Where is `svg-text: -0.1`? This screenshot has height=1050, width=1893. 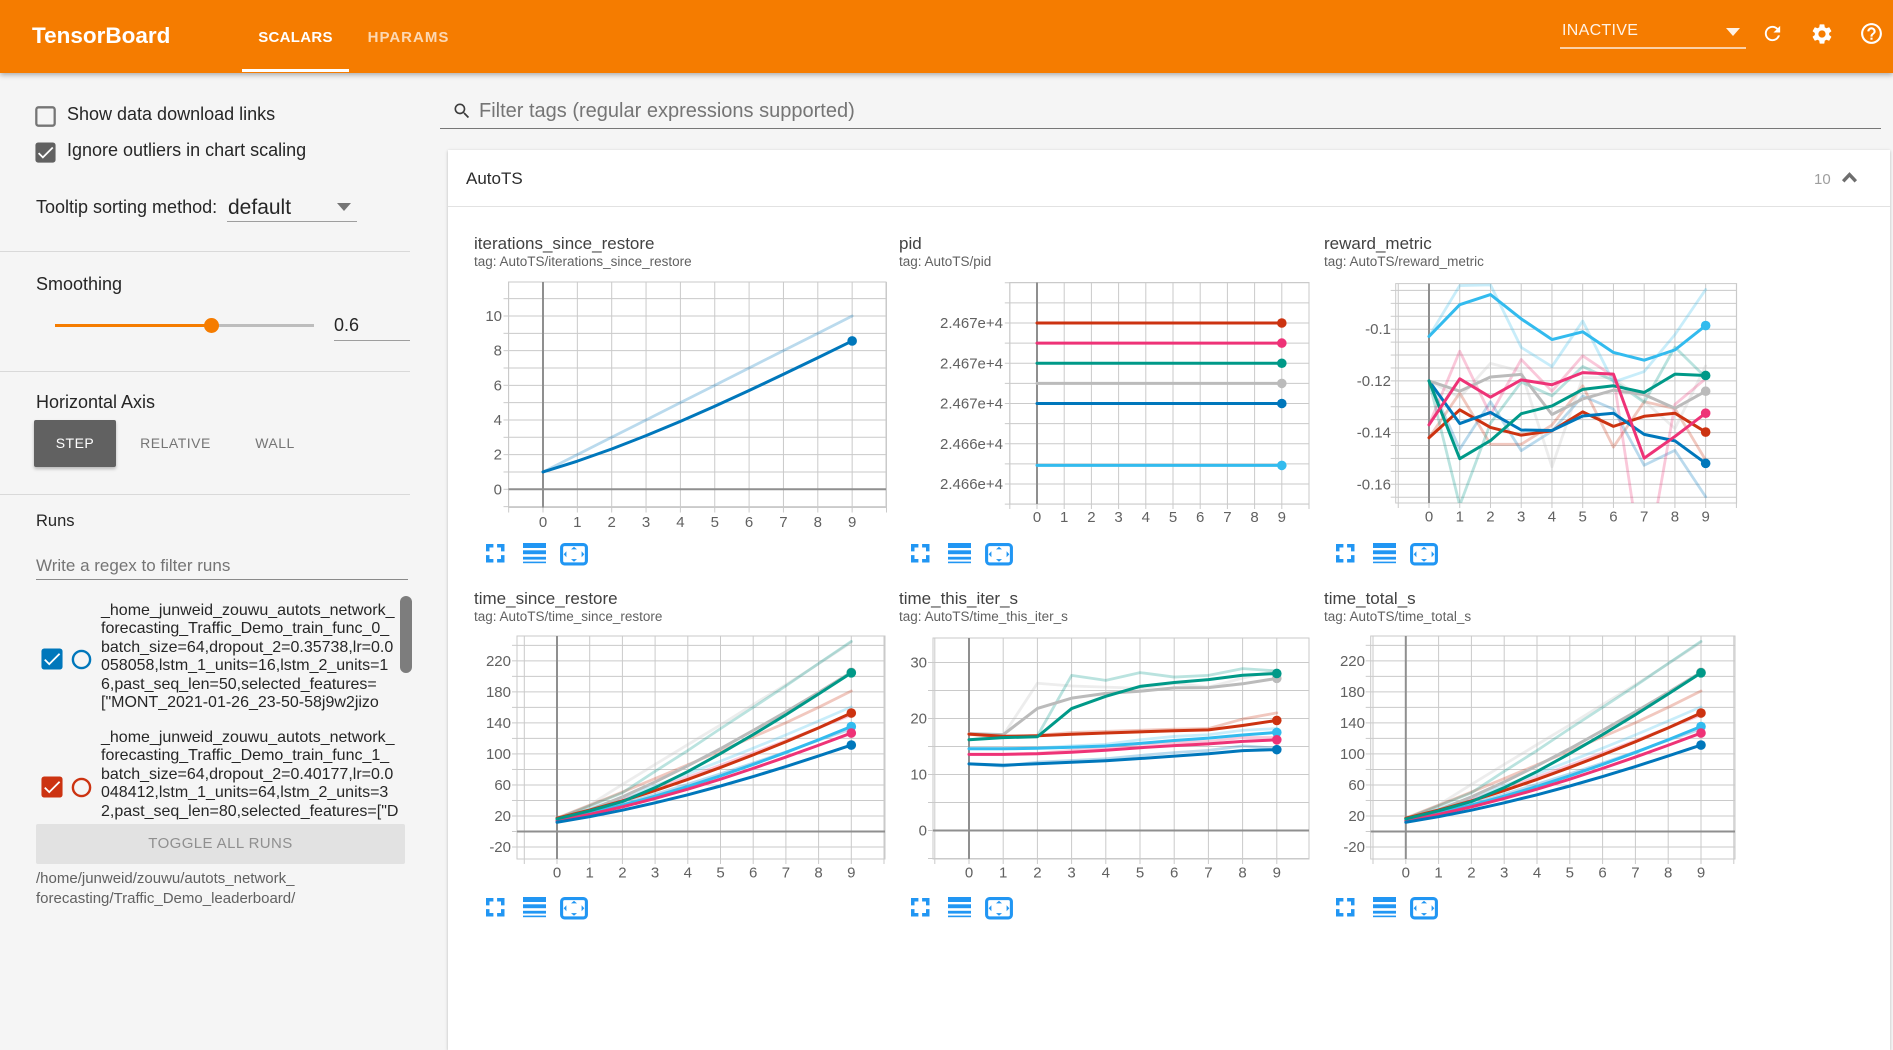
svg-text: -0.1 is located at coordinates (1378, 329).